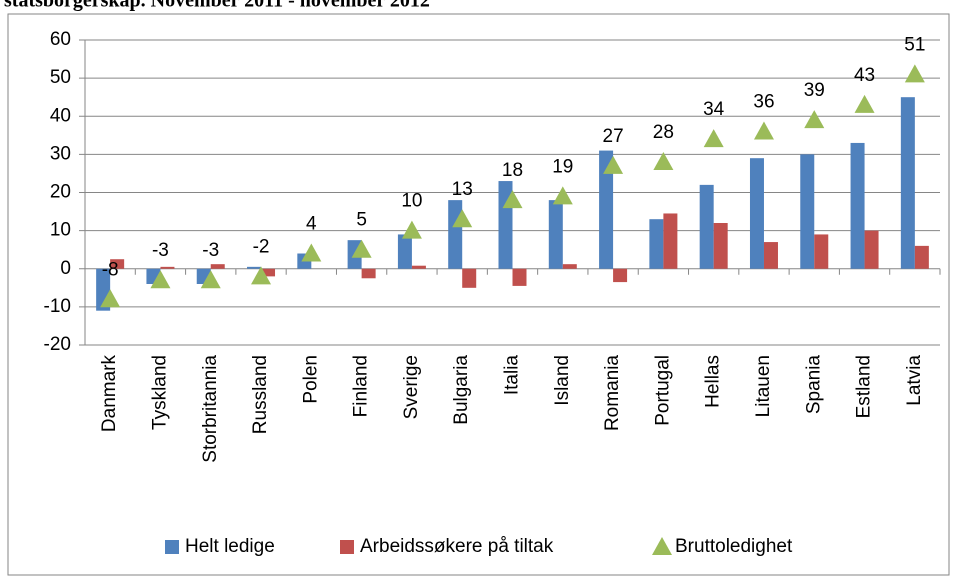 This screenshot has width=957, height=579. What do you see at coordinates (60, 153) in the screenshot?
I see `y-tick-label: 30` at bounding box center [60, 153].